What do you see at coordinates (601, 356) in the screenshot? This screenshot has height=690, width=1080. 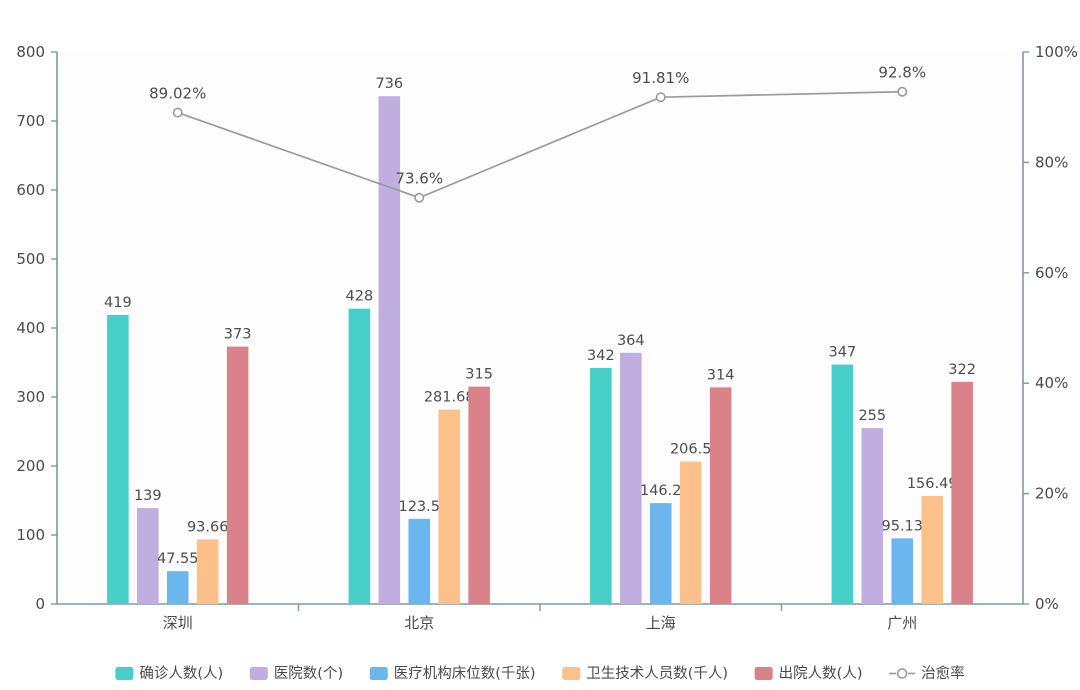 I see `bar-value-label: 342` at bounding box center [601, 356].